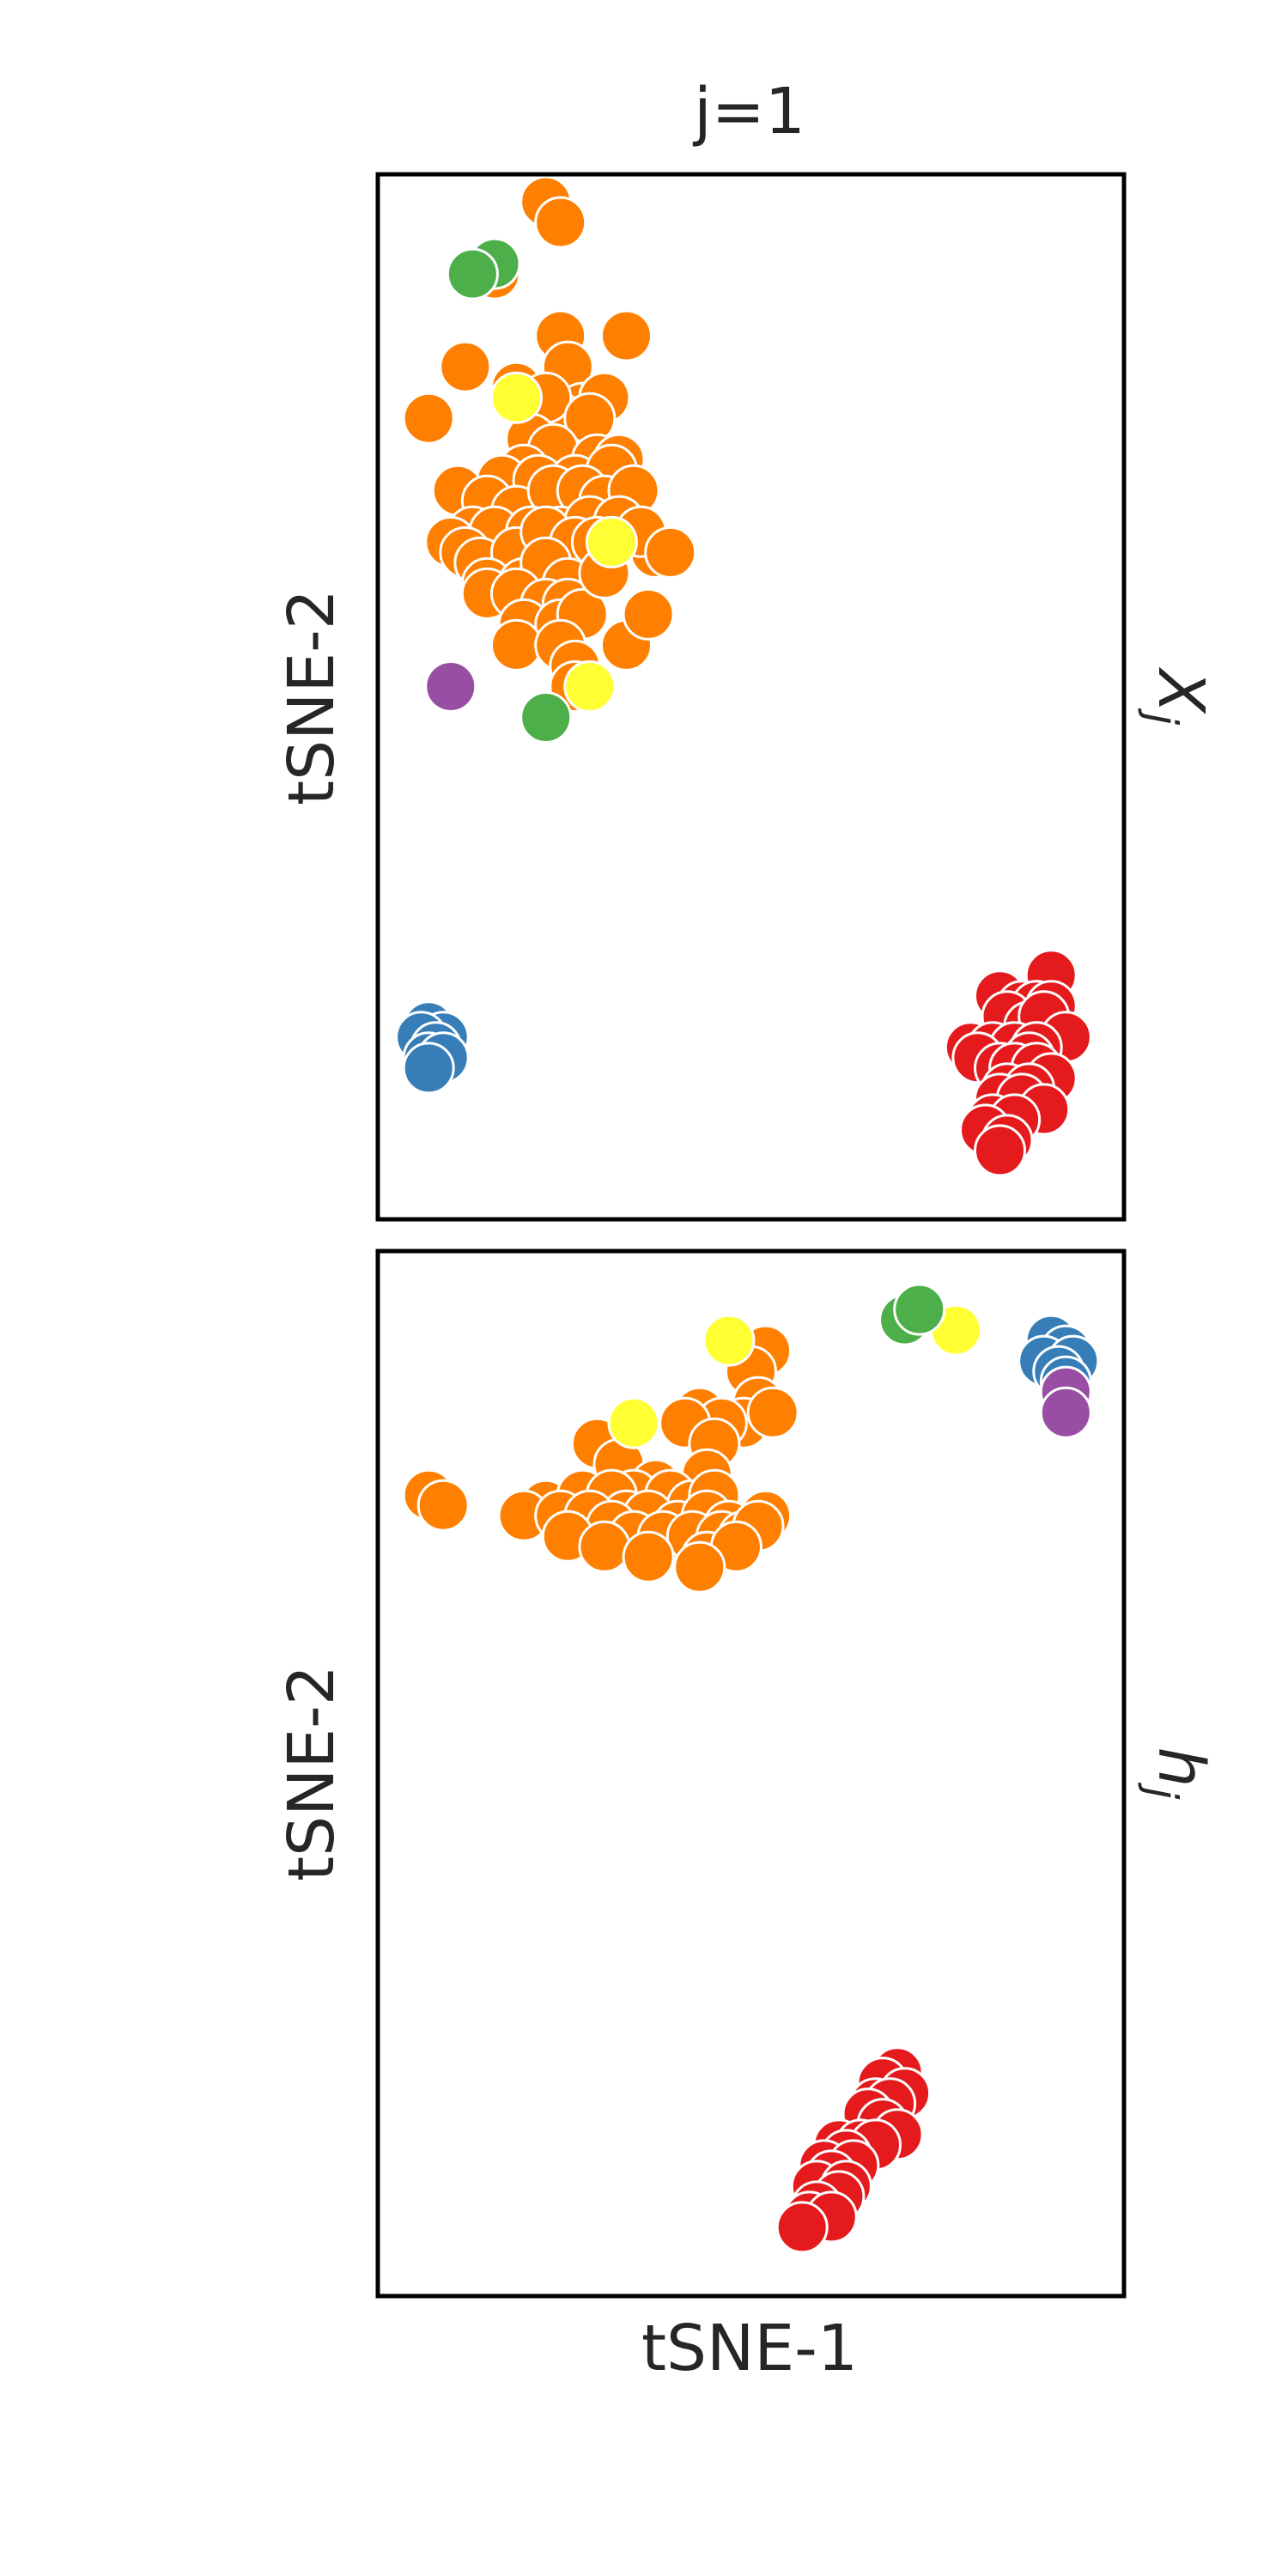  I want to click on figure-title: j=1, so click(748, 112).